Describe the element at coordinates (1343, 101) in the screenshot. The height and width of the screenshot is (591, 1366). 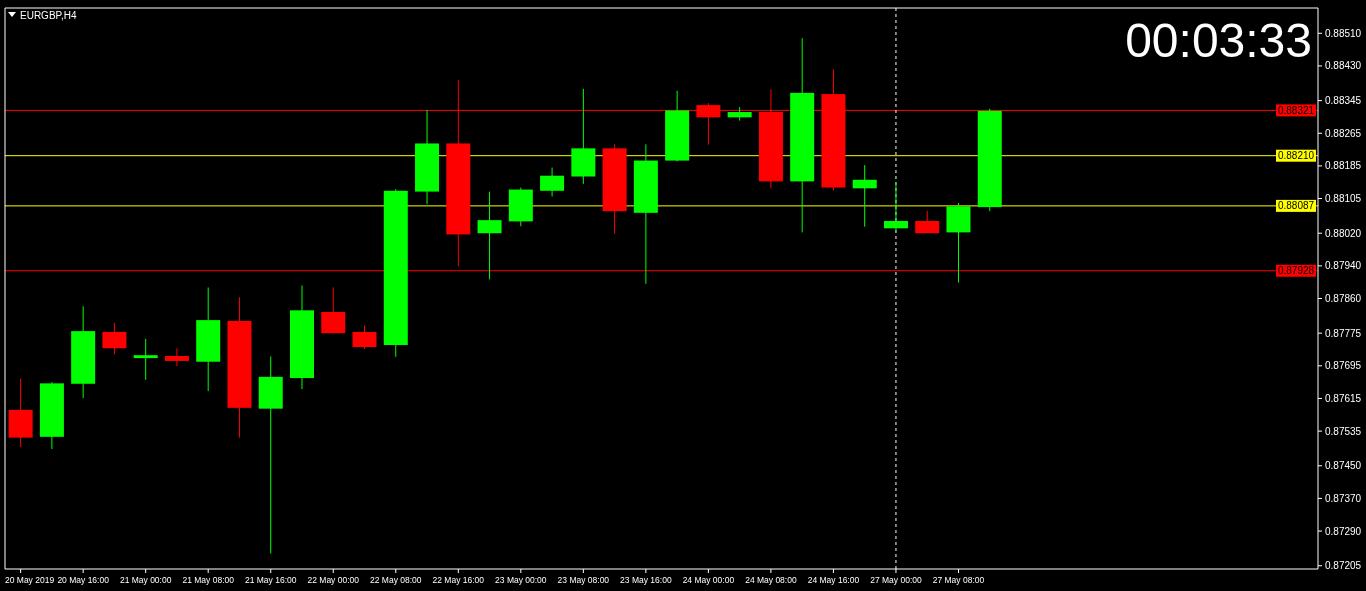
I see `y-tick-label: 0.88345` at that location.